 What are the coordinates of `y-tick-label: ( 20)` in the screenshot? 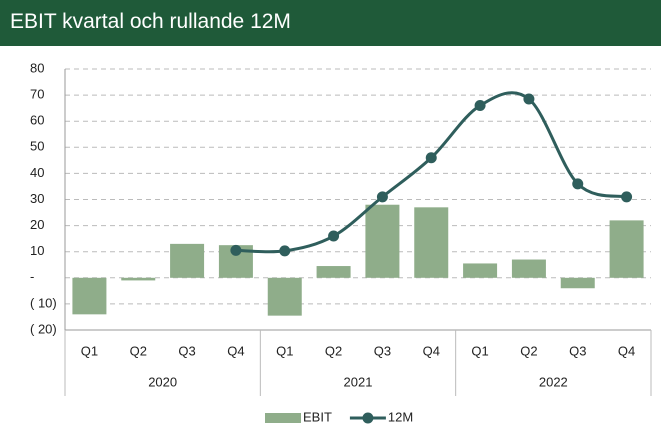 It's located at (43, 328).